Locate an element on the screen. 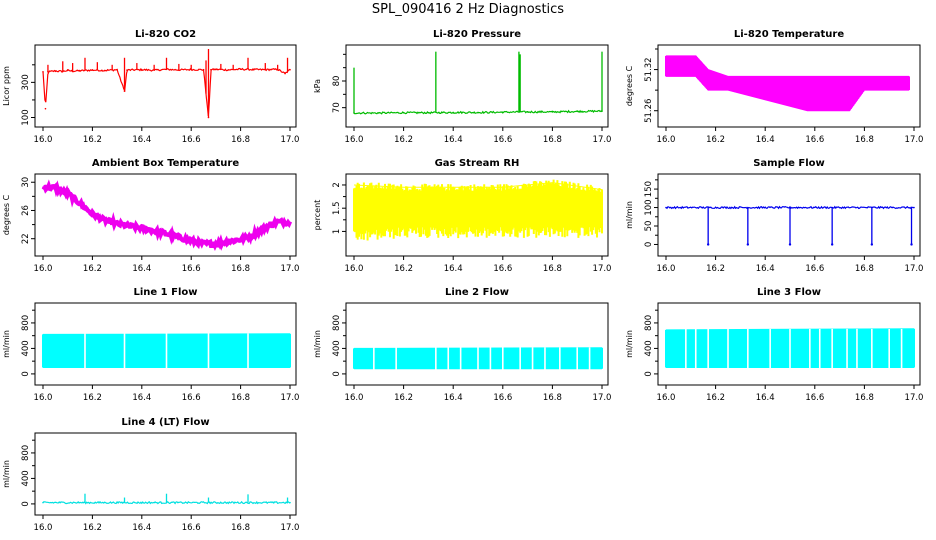  y-tick-label: 1.5 is located at coordinates (337, 208).